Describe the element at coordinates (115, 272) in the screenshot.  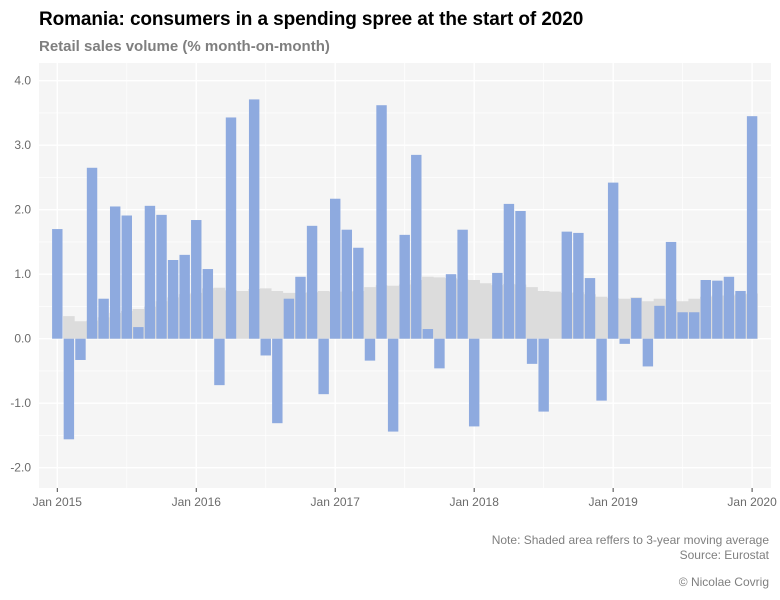
I see `bar-jun-2015` at that location.